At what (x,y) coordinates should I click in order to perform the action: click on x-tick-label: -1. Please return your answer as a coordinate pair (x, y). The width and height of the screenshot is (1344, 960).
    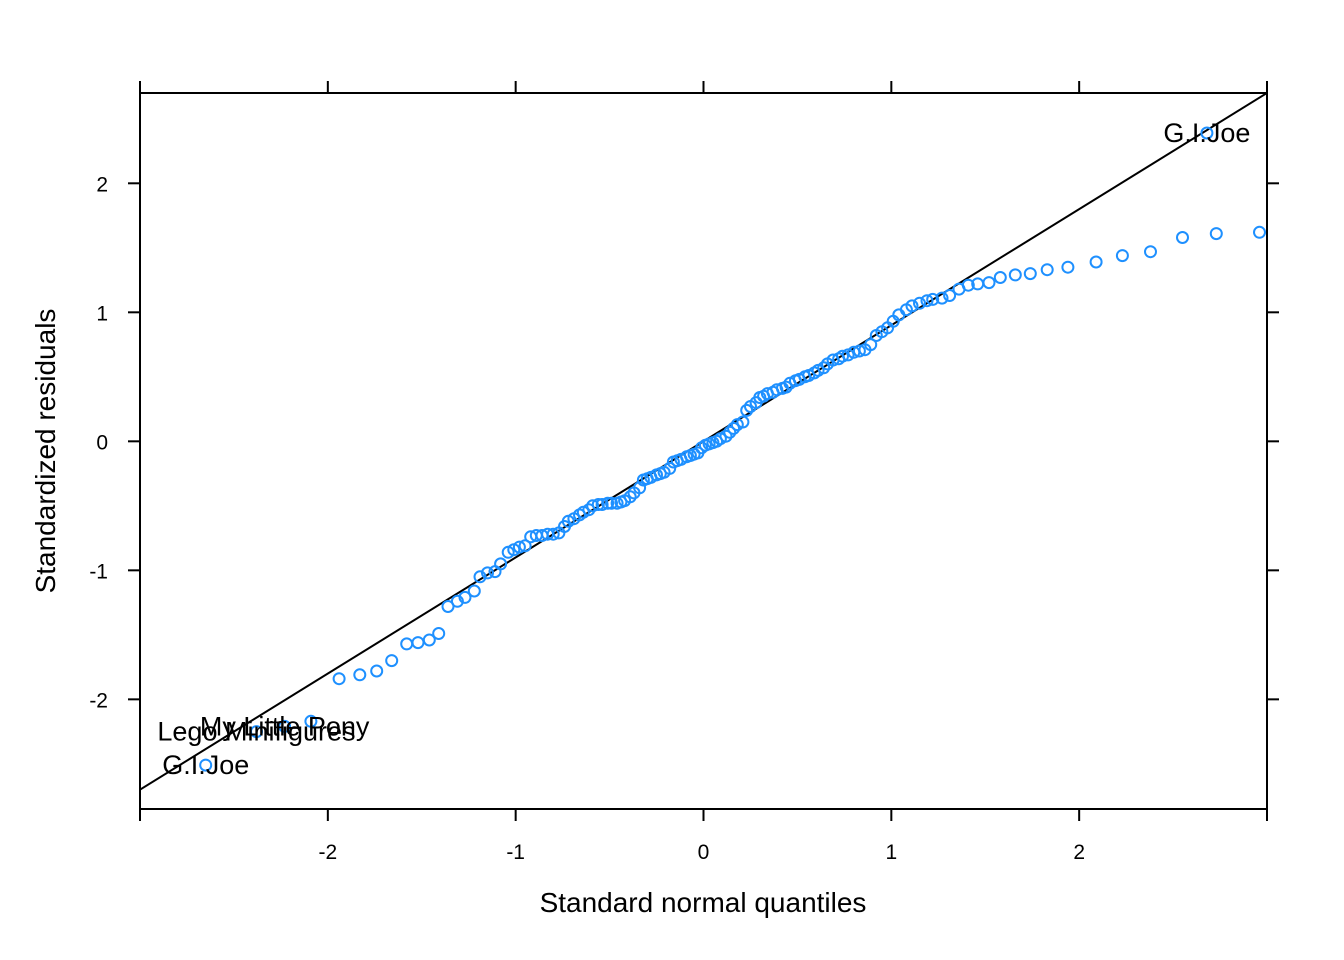
    Looking at the image, I should click on (515, 852).